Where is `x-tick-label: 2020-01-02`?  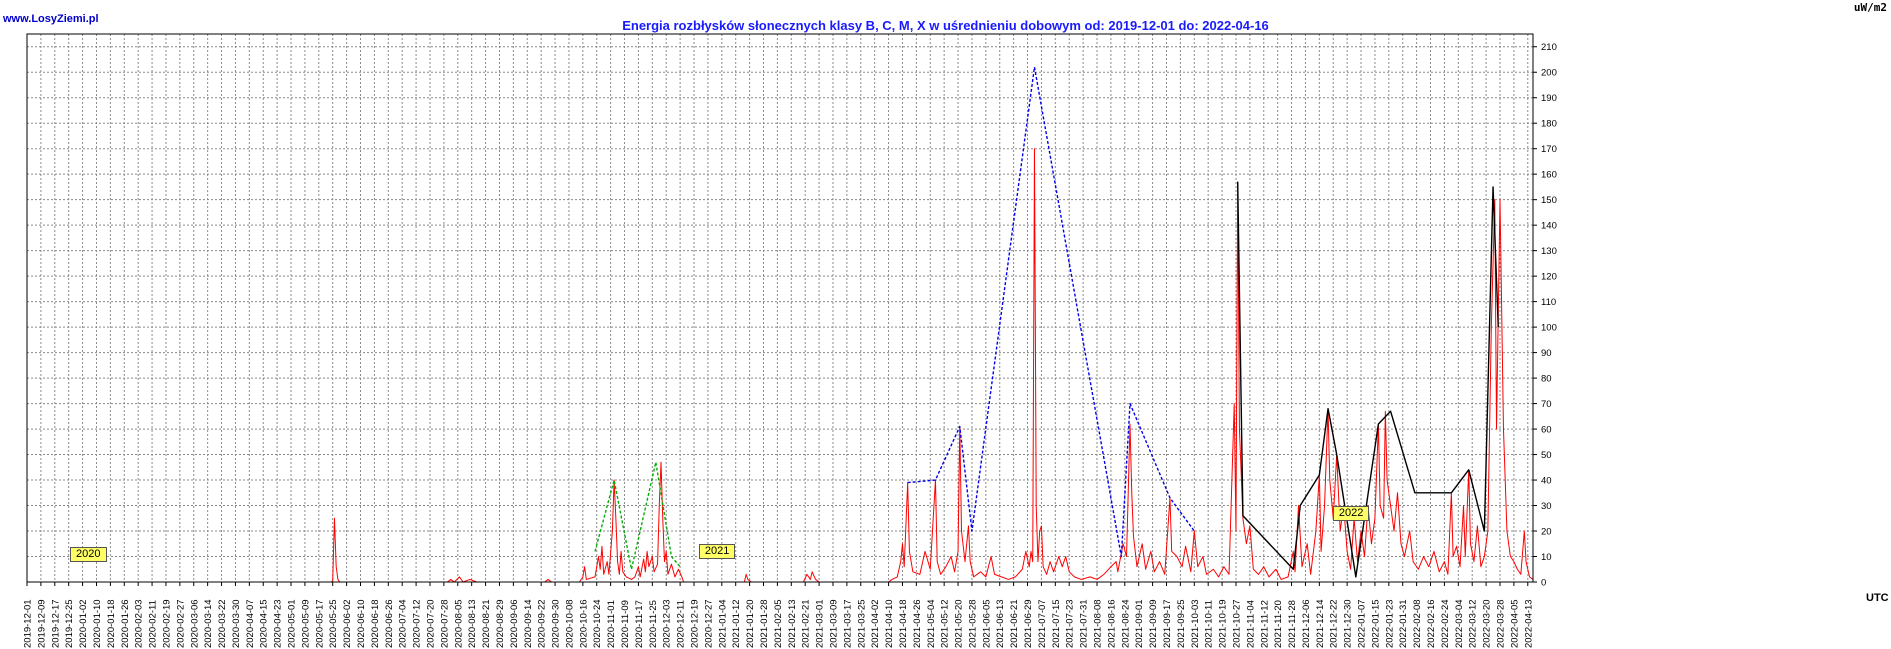 x-tick-label: 2020-01-02 is located at coordinates (83, 623).